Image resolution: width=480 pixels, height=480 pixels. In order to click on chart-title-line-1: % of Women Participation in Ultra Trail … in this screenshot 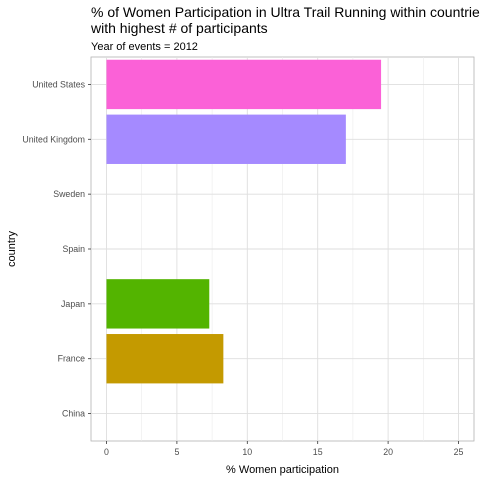, I will do `click(285, 12)`.